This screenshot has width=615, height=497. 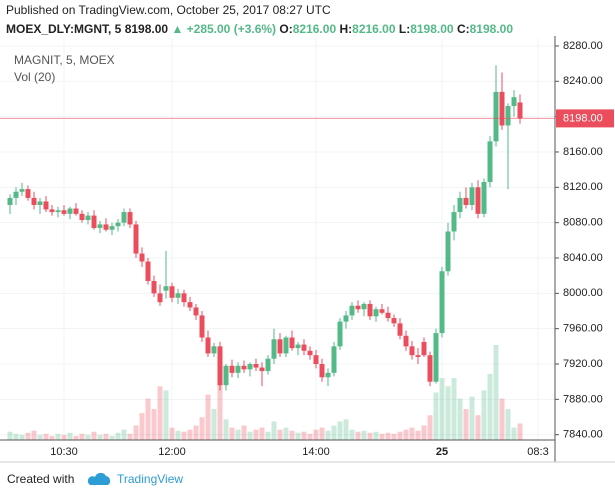 I want to click on h: 8216.00, so click(x=374, y=29).